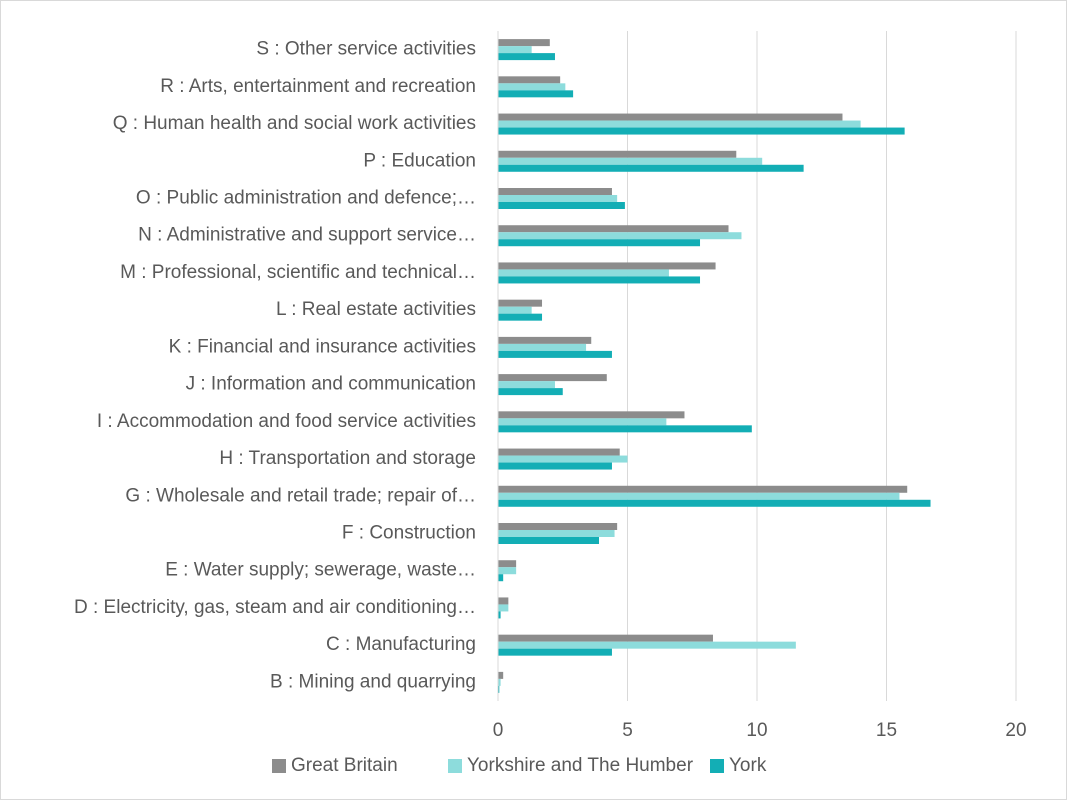 Image resolution: width=1067 pixels, height=800 pixels. What do you see at coordinates (318, 86) in the screenshot?
I see `y-tick-label: R : Arts, entertainment and recreation` at bounding box center [318, 86].